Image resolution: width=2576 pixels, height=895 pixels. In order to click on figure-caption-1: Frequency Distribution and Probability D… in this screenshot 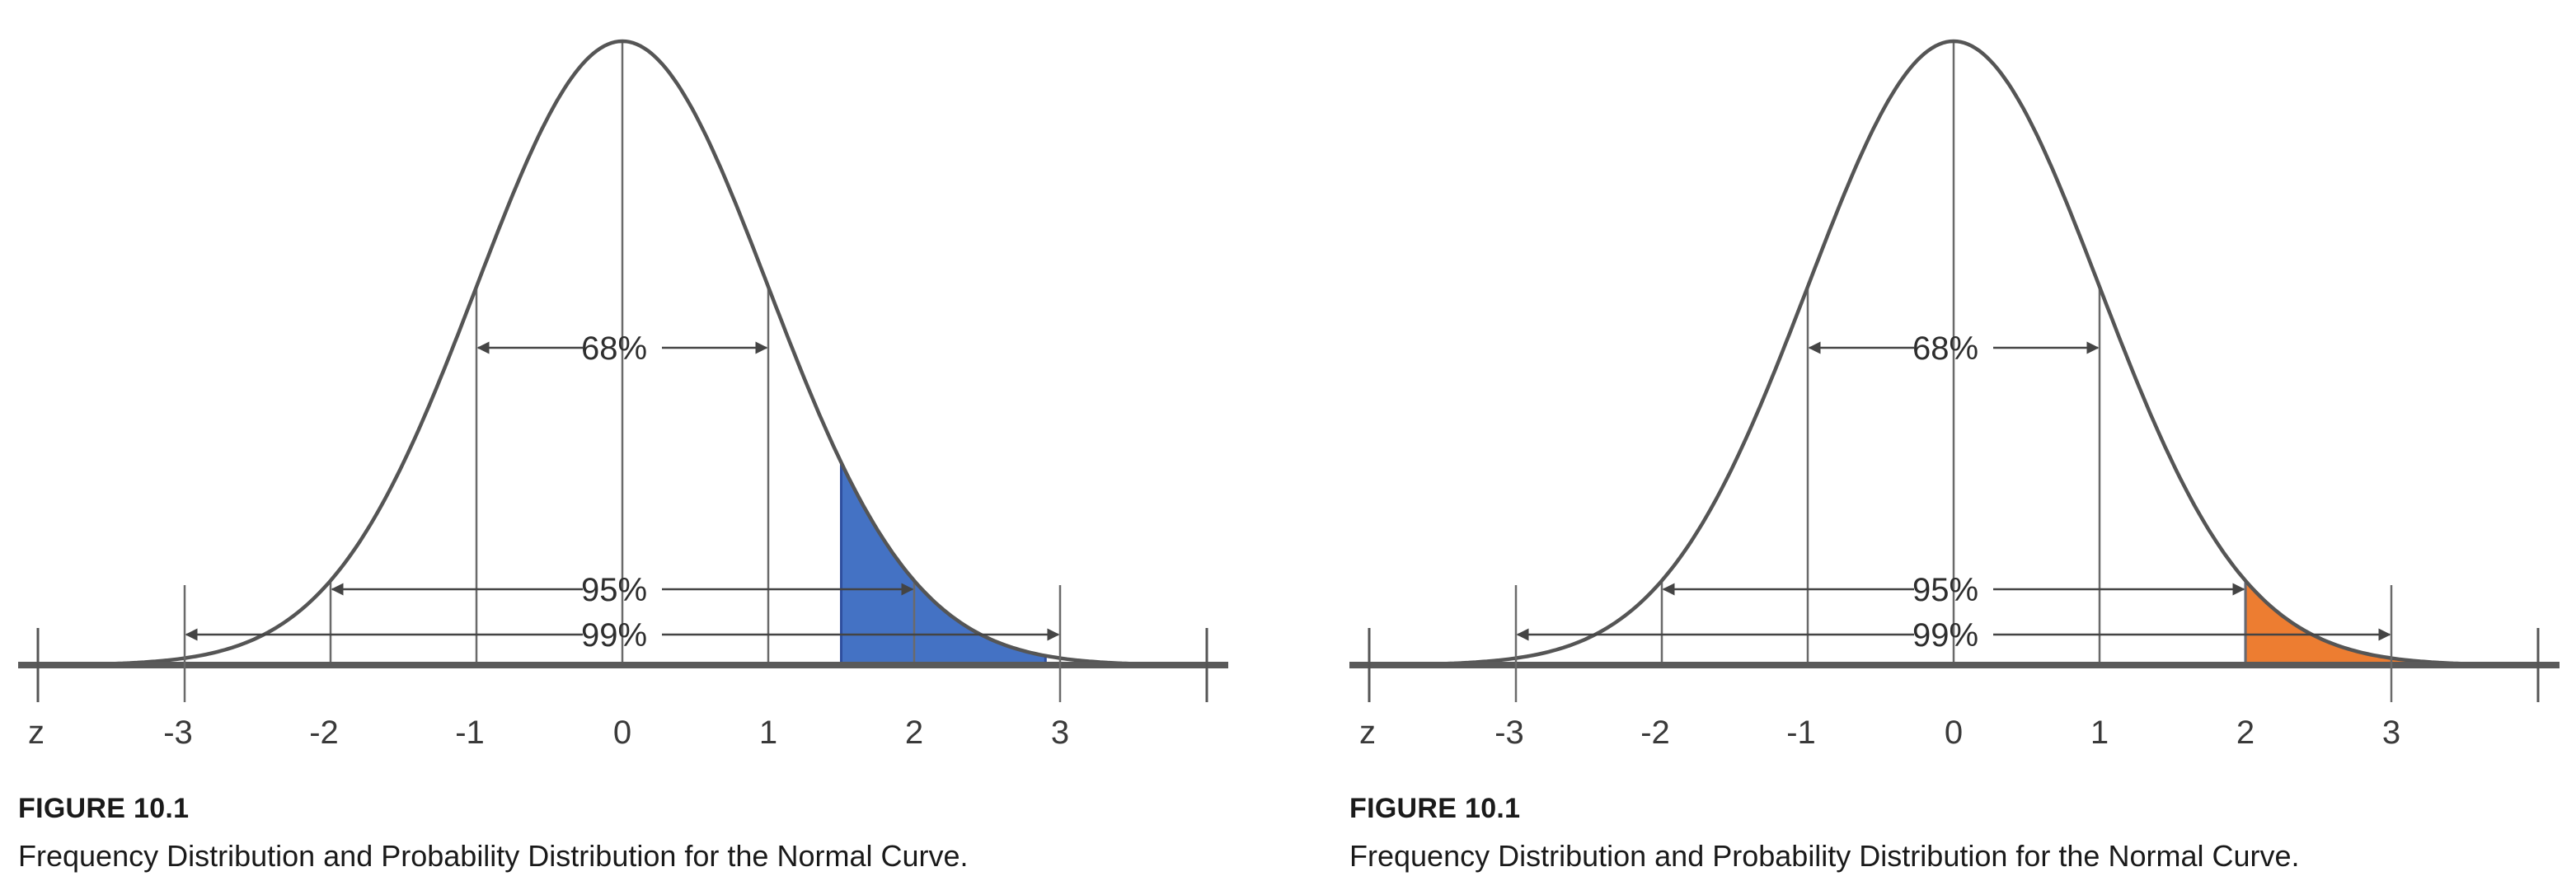, I will do `click(494, 856)`.